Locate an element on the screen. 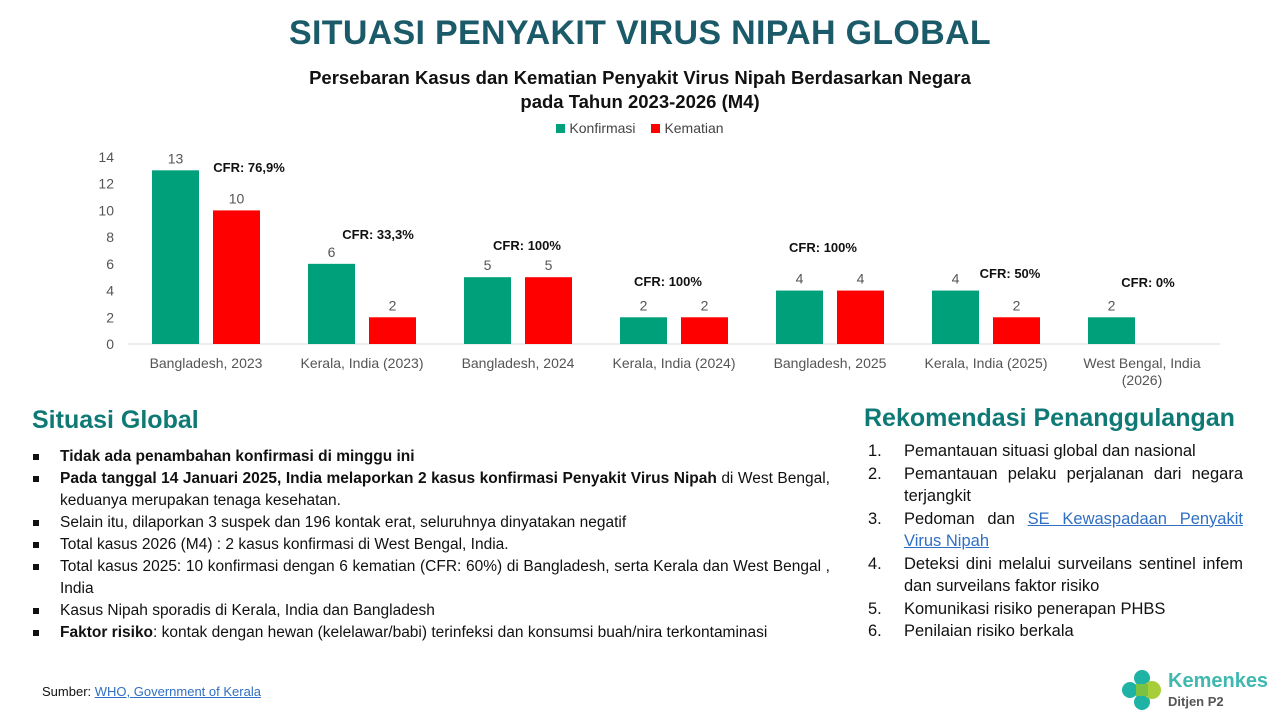 This screenshot has width=1280, height=720. item-text: Pemantauan situasi global dan nasional is located at coordinates (1050, 451).